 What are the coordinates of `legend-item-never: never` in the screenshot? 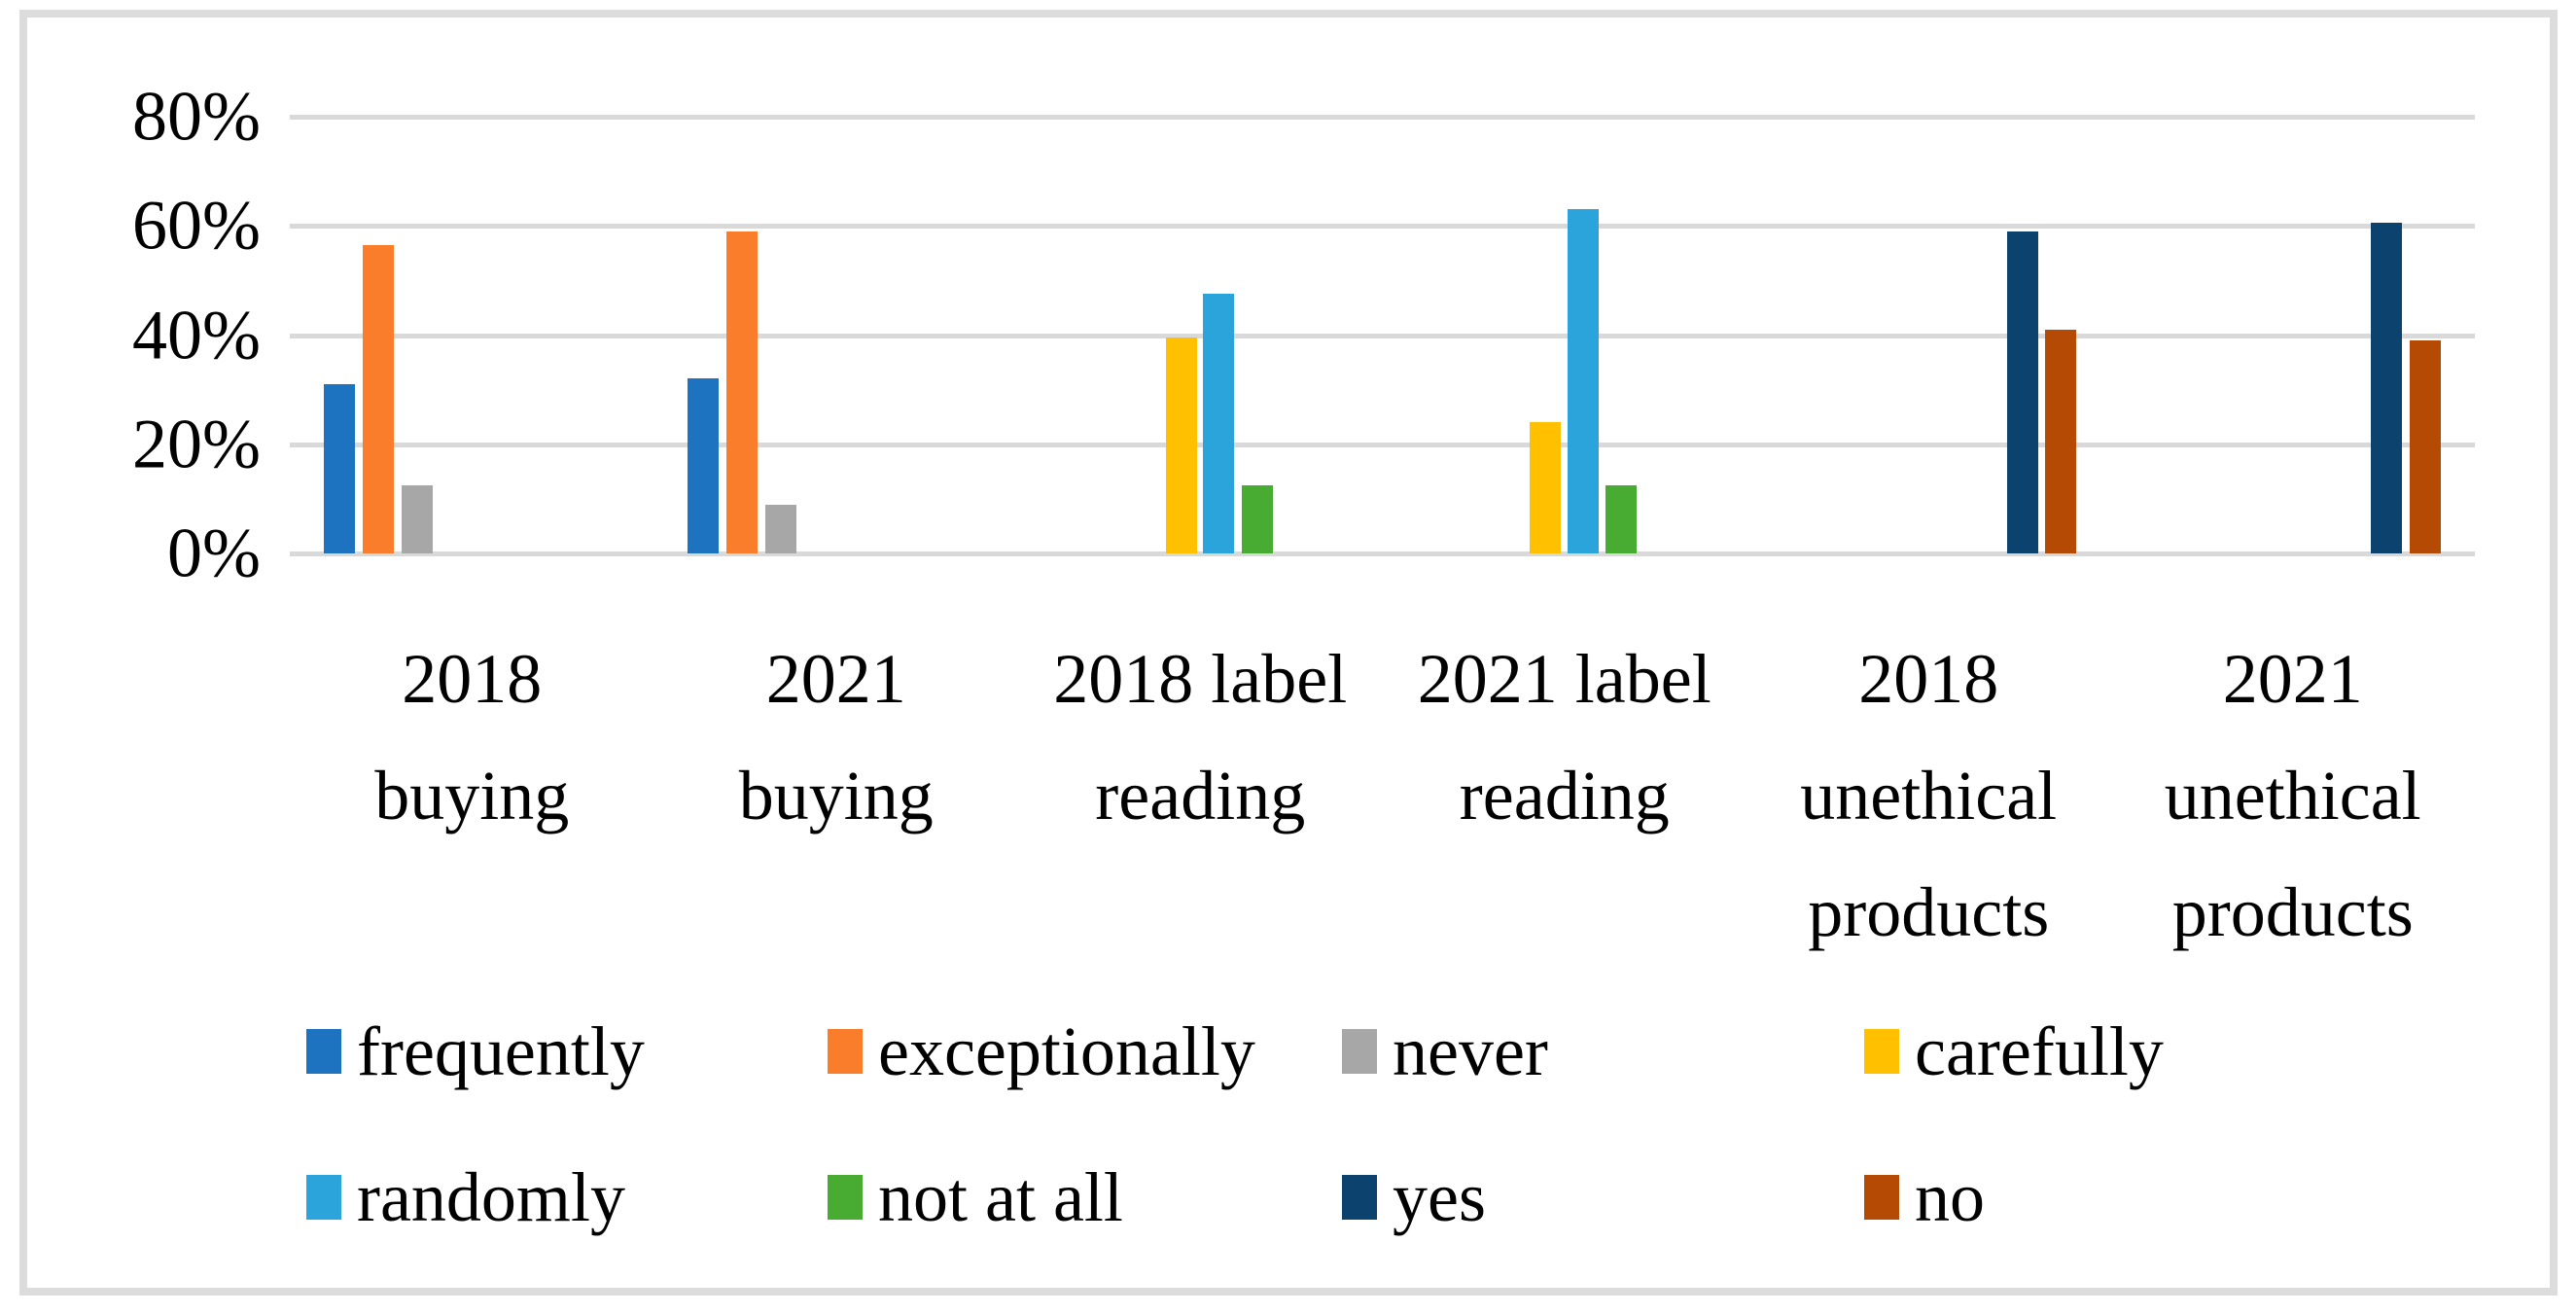 It's located at (1445, 1051).